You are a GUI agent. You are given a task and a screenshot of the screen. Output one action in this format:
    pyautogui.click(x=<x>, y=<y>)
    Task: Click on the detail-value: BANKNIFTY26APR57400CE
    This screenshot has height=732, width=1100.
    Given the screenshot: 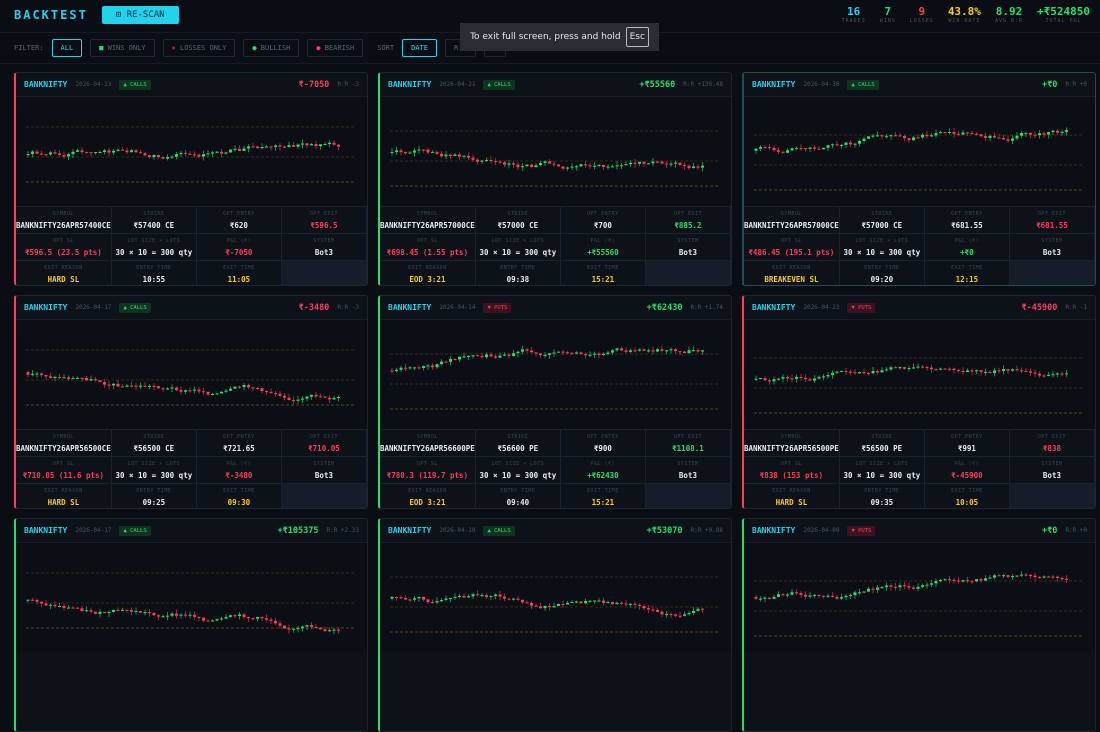 What is the action you would take?
    pyautogui.click(x=63, y=225)
    